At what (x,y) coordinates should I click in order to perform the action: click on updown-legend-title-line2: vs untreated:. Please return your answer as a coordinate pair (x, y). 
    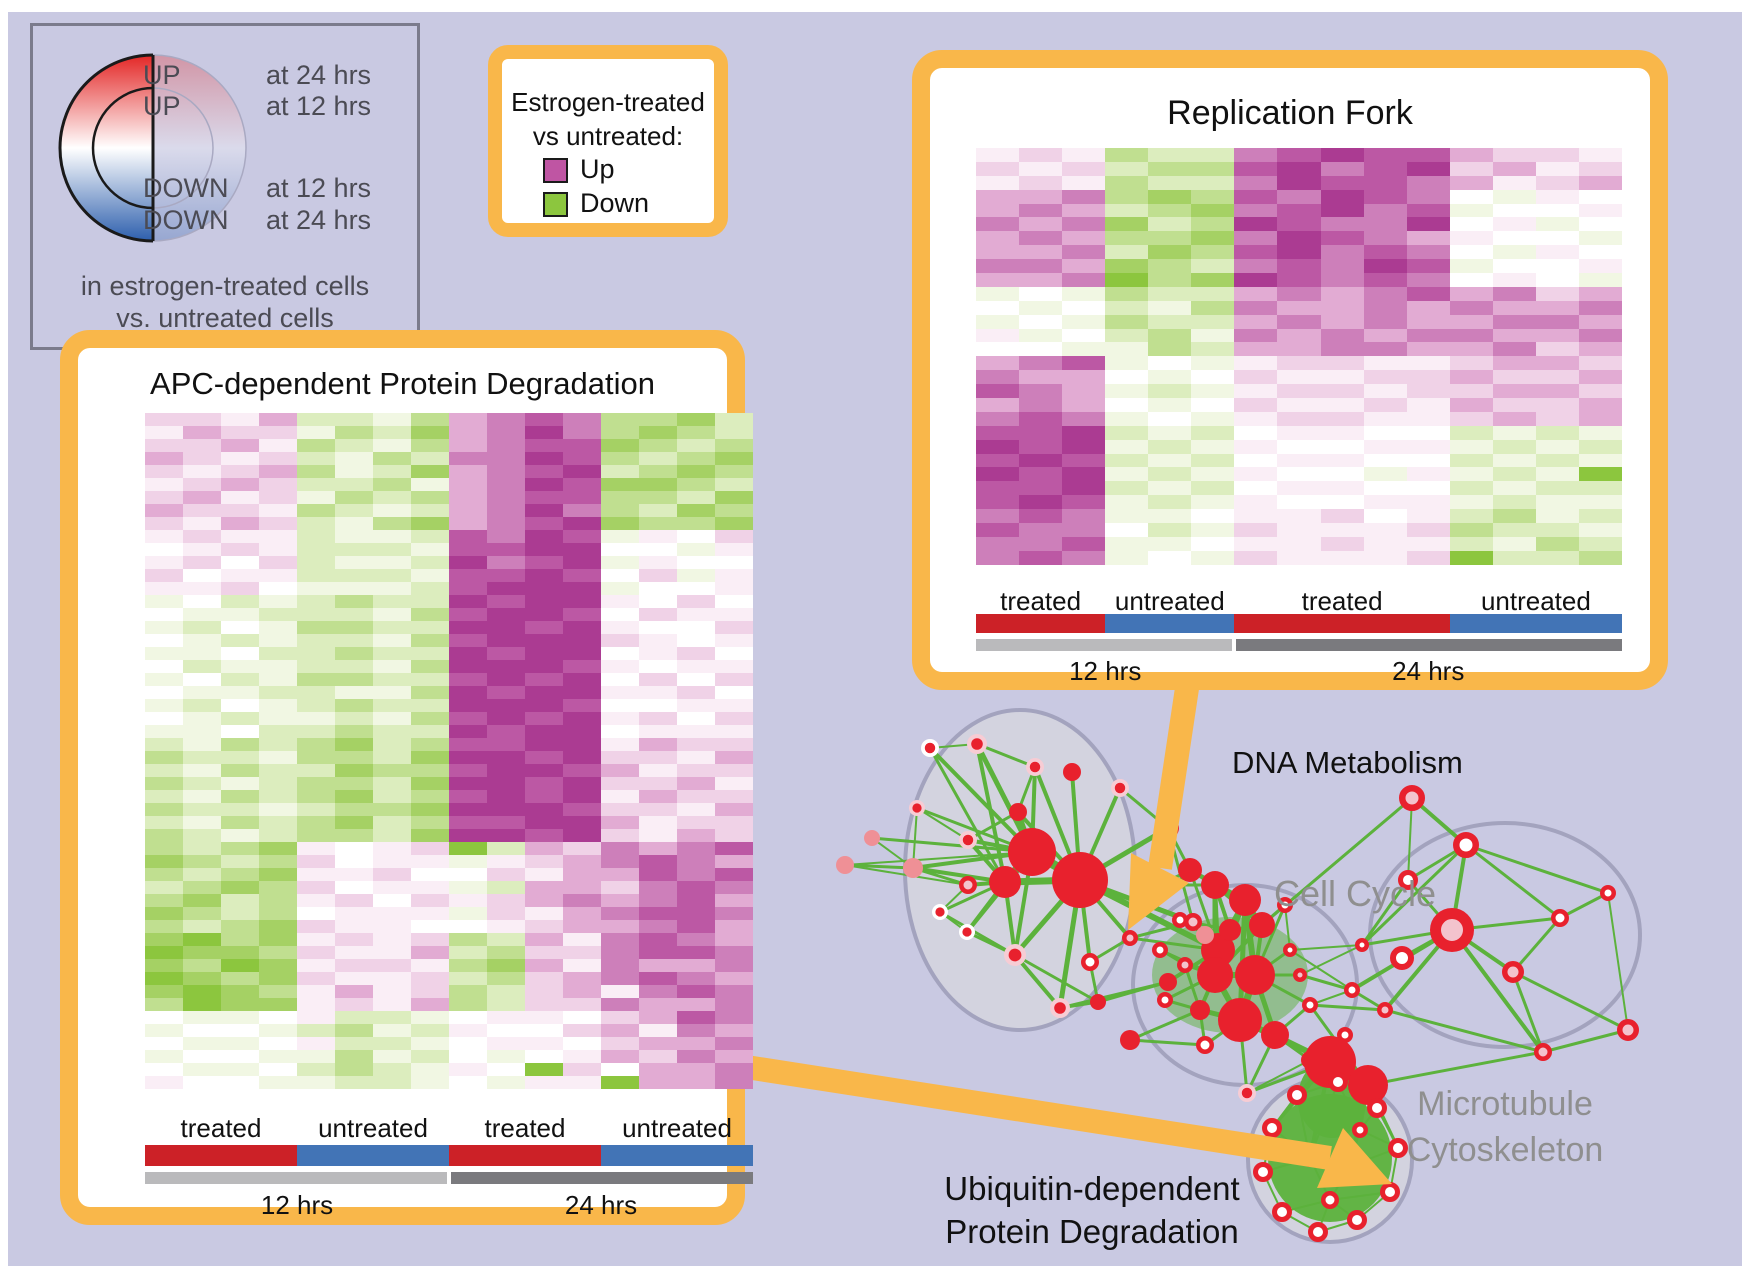
    Looking at the image, I should click on (608, 136).